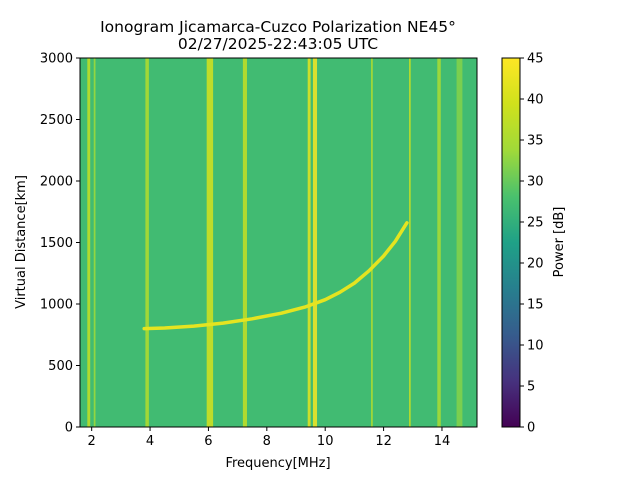 The image size is (640, 480). Describe the element at coordinates (511, 242) in the screenshot. I see `colorbar-gradient` at that location.